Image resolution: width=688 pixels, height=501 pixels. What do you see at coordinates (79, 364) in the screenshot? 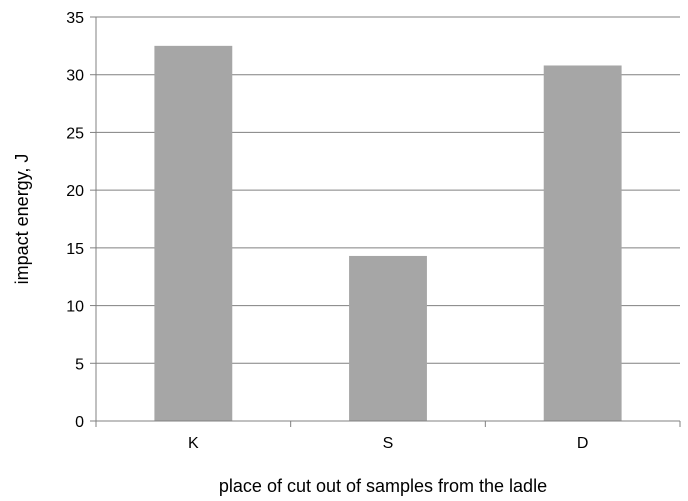
I see `y-tick-label: 5` at bounding box center [79, 364].